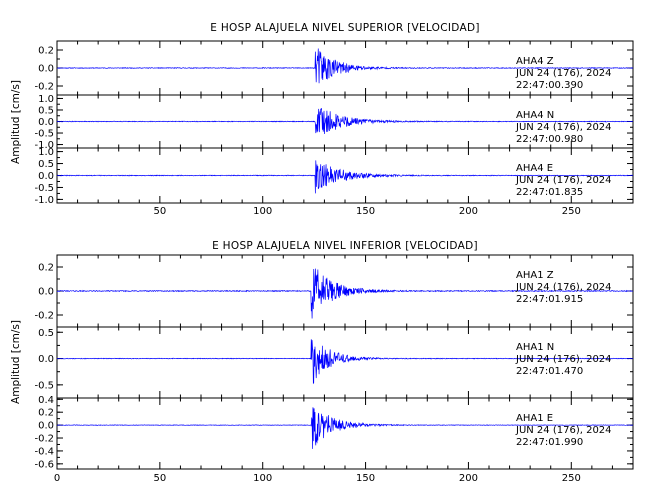 This screenshot has height=500, width=650. Describe the element at coordinates (44, 464) in the screenshot. I see `y-tick-label: -0.6` at that location.